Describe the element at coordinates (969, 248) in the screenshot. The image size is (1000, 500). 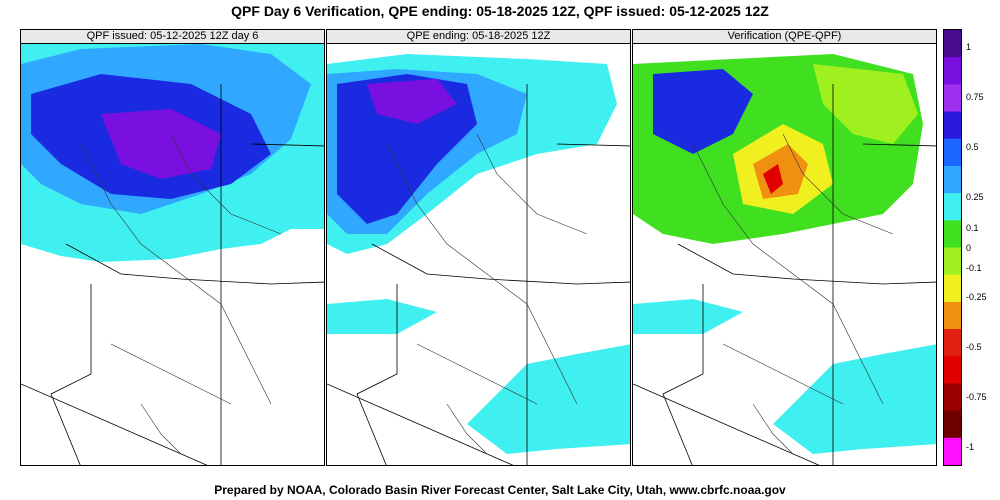
I see `legend-tick-label: 0` at that location.